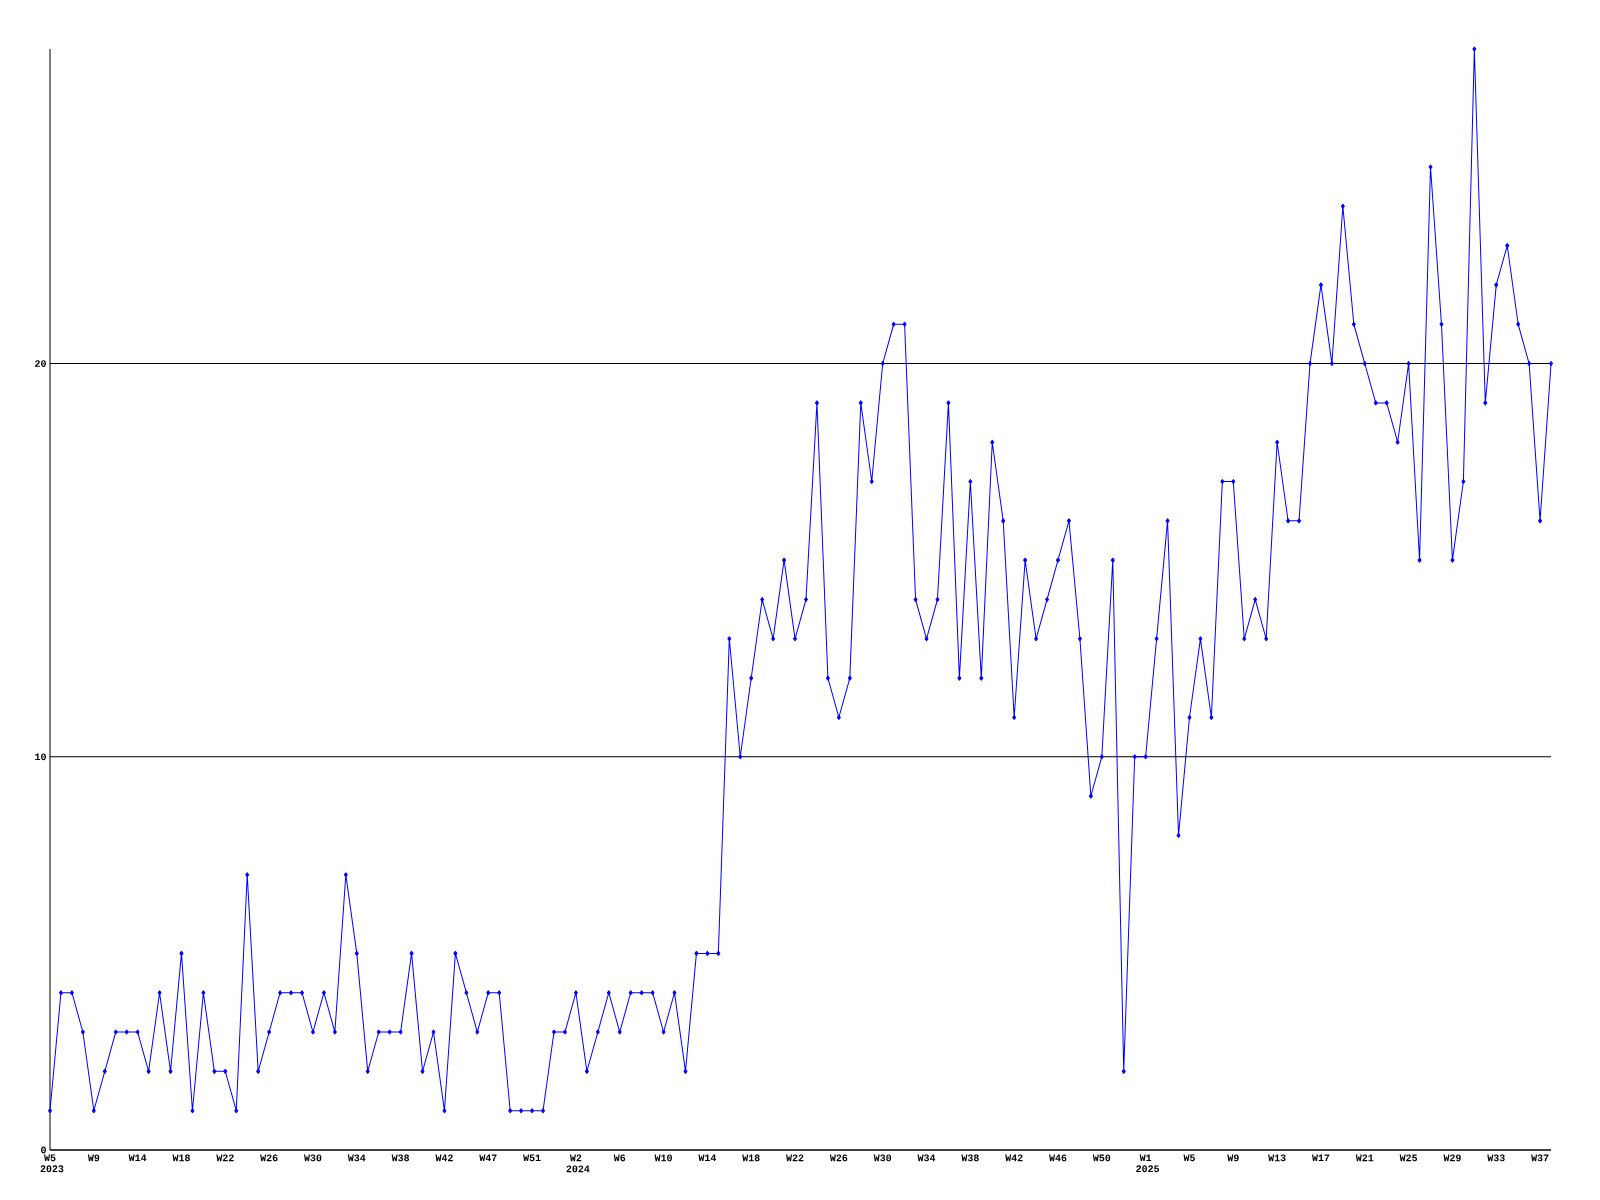 The width and height of the screenshot is (1600, 1200). What do you see at coordinates (52, 1163) in the screenshot?
I see `x-tick-label: W5 2023` at bounding box center [52, 1163].